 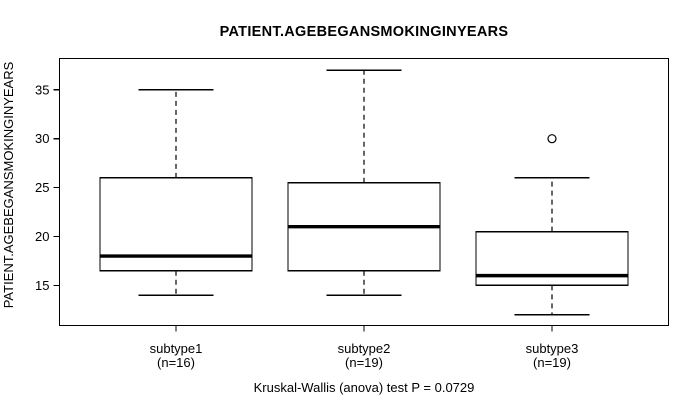 What do you see at coordinates (8, 184) in the screenshot?
I see `y-axis-label: PATIENT.AGEBEGANSMOKINGINYEARS` at bounding box center [8, 184].